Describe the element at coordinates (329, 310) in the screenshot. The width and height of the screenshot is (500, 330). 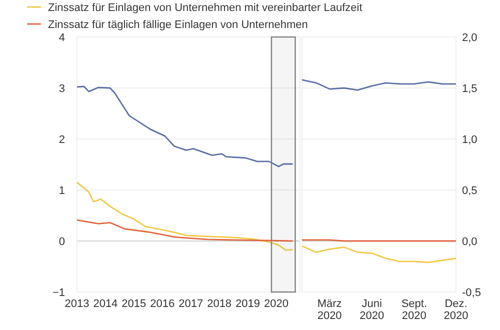
I see `x-tick-label: März 2020` at that location.